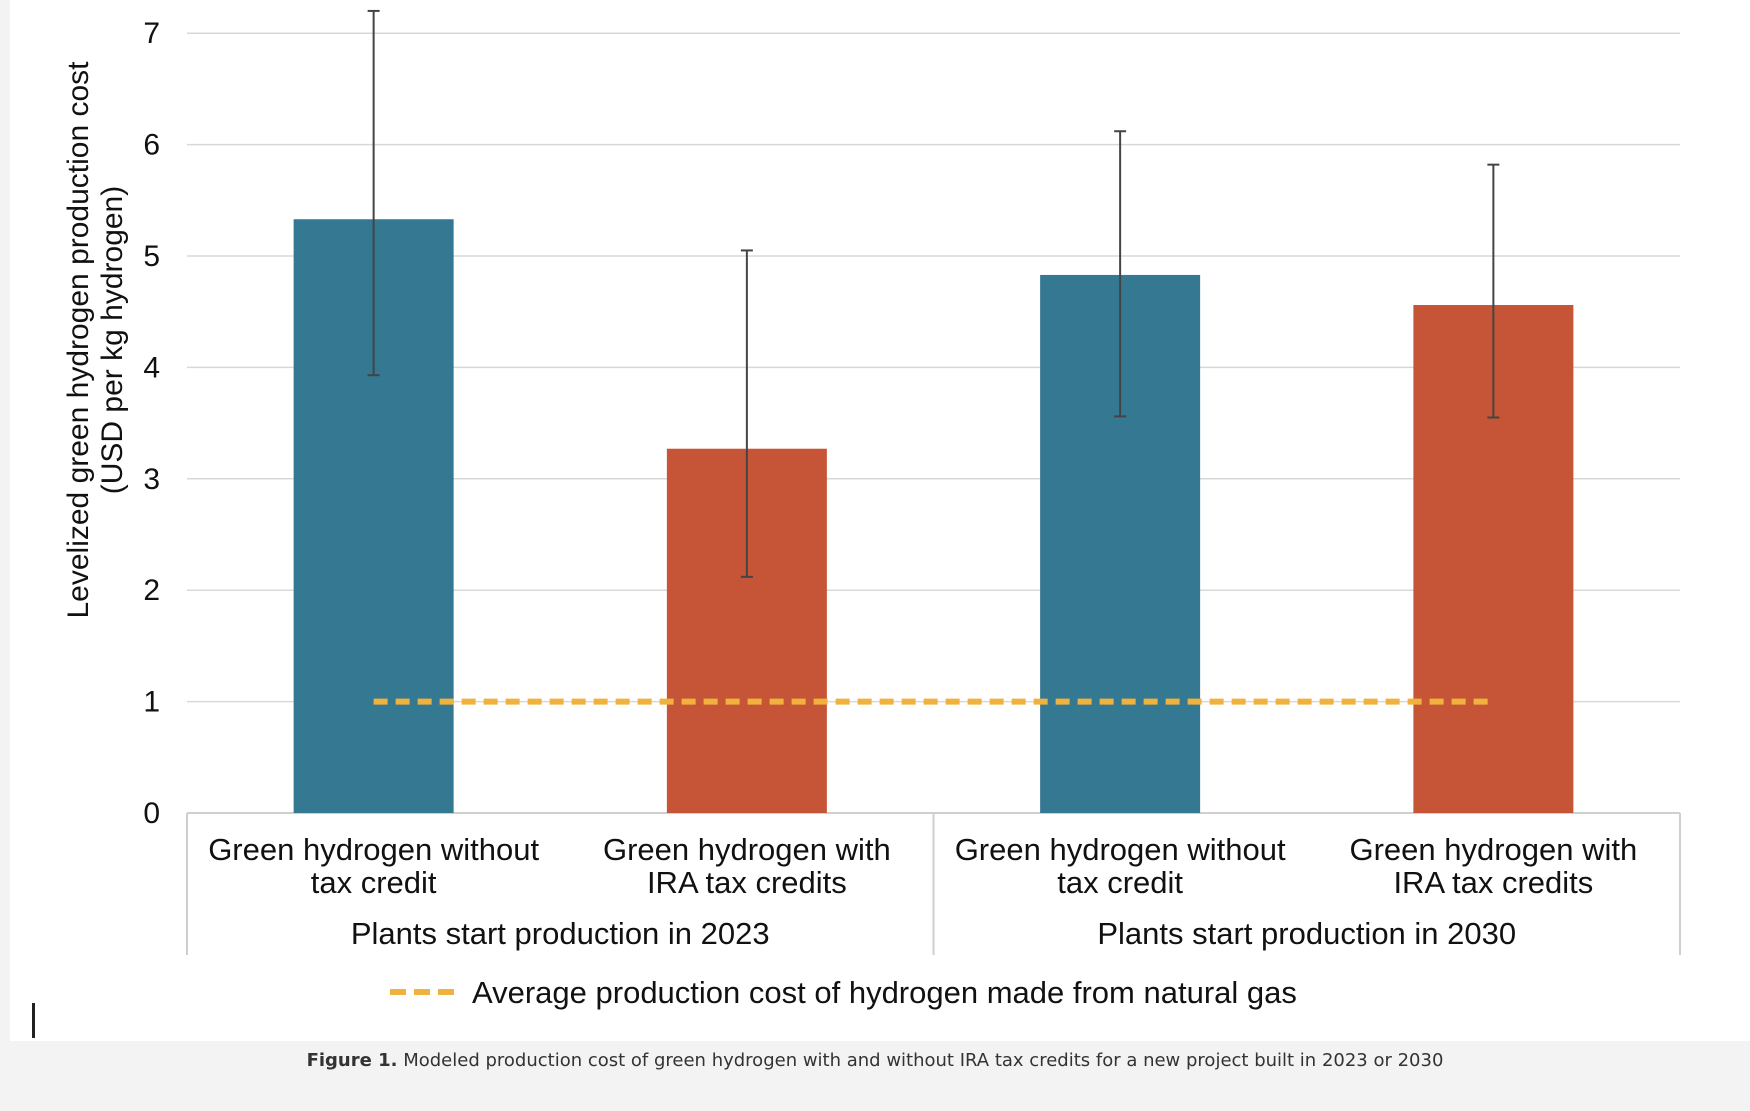 This screenshot has height=1111, width=1750. I want to click on y-axis-title-units: (USD per kg hydrogen), so click(112, 340).